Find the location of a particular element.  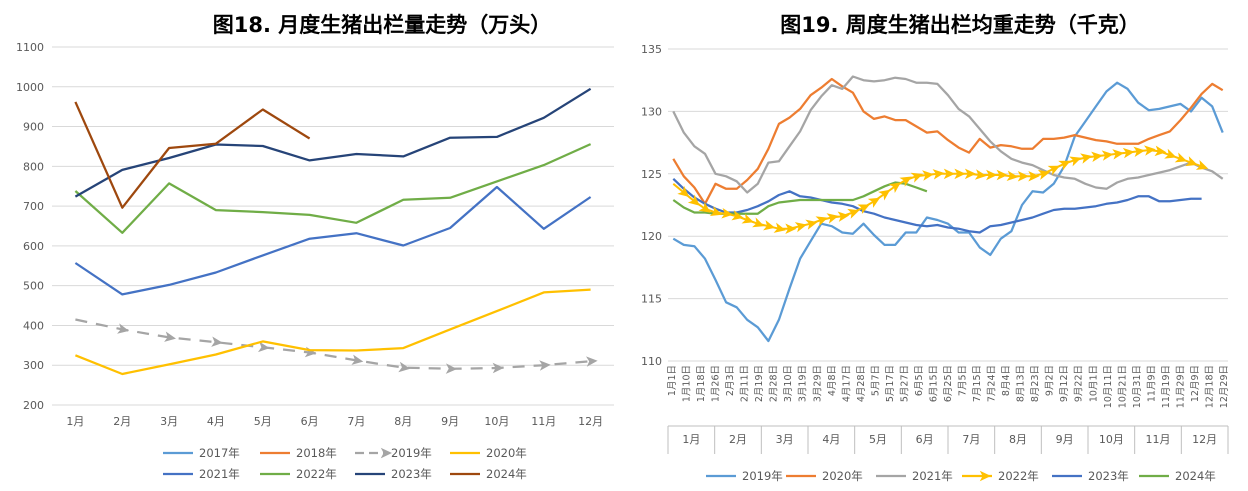

legend-item: 2019年 is located at coordinates (744, 476).